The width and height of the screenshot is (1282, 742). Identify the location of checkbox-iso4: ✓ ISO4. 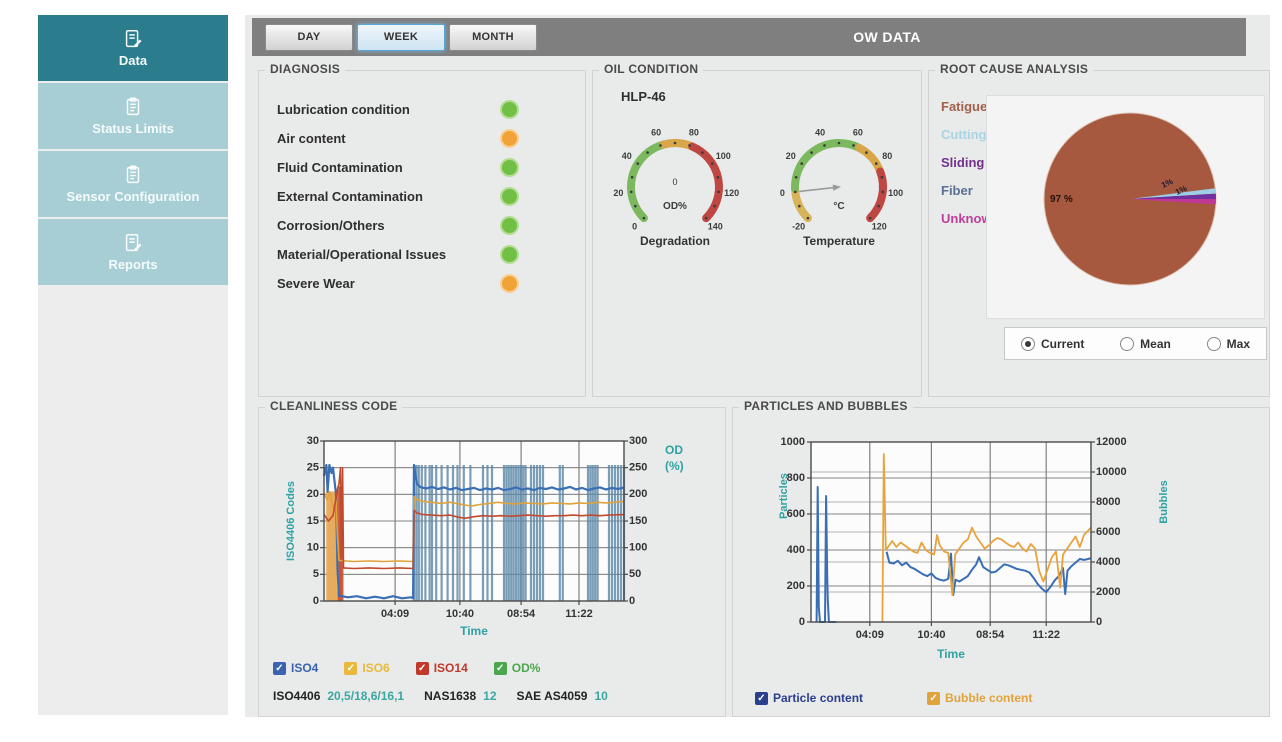
(295, 668).